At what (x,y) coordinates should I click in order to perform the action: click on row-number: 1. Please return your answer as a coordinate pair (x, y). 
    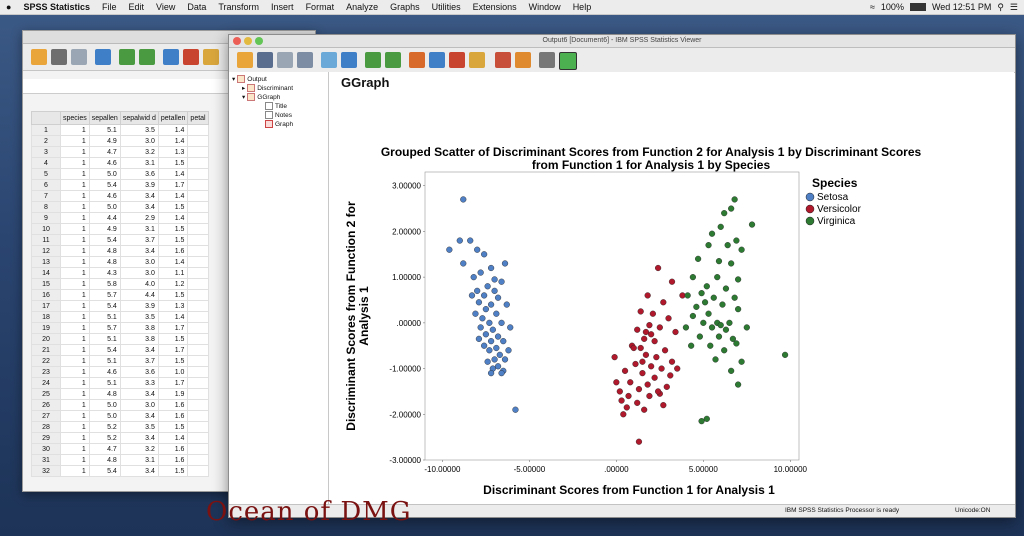
    Looking at the image, I should click on (46, 130).